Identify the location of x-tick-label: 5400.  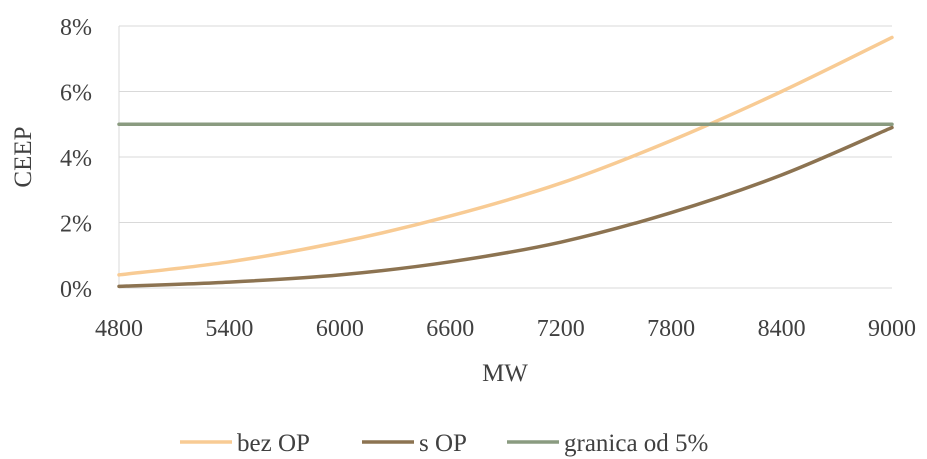
(229, 329).